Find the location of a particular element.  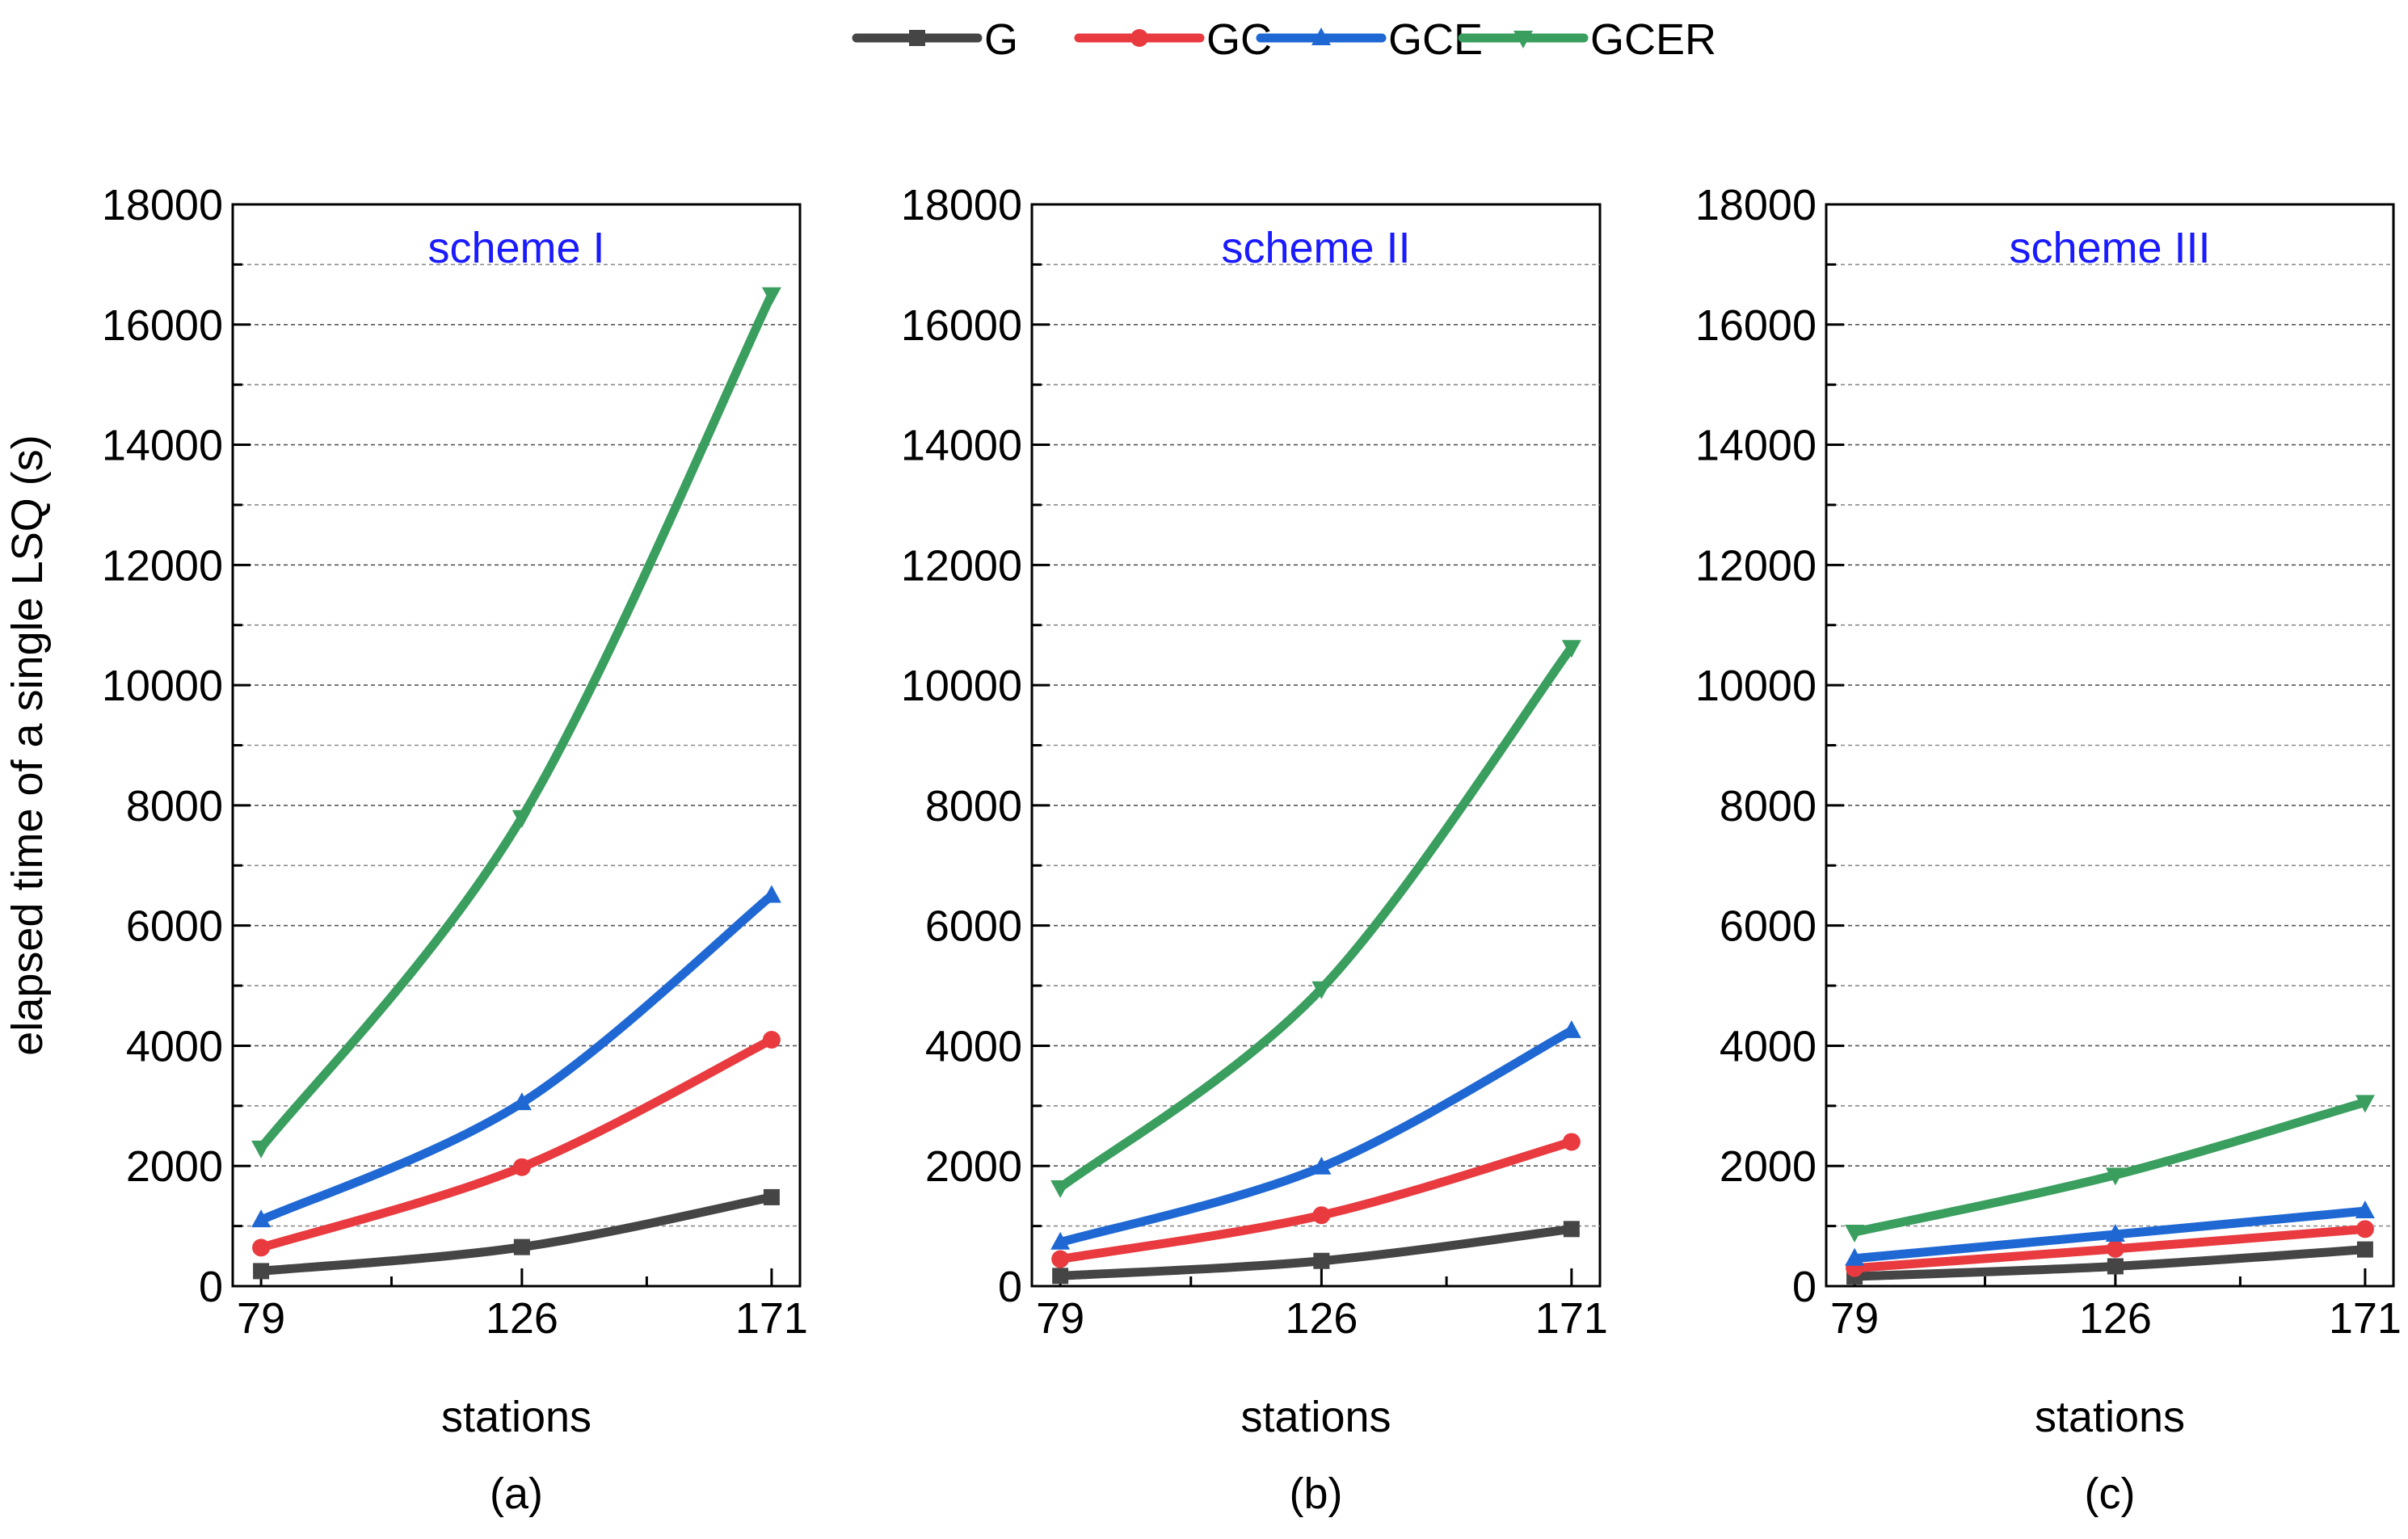

panel-title: scheme III is located at coordinates (2109, 248).